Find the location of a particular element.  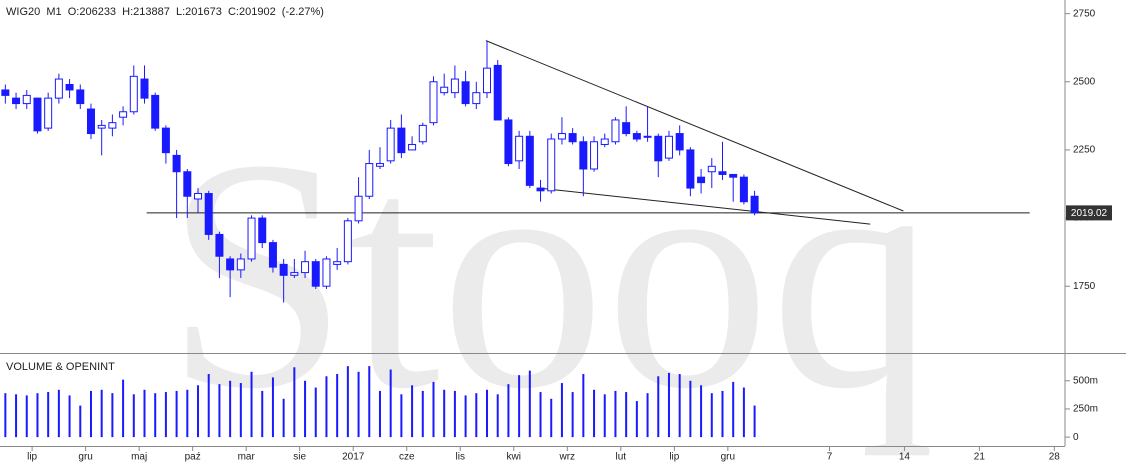

y-tick-label: 500m is located at coordinates (1085, 380).